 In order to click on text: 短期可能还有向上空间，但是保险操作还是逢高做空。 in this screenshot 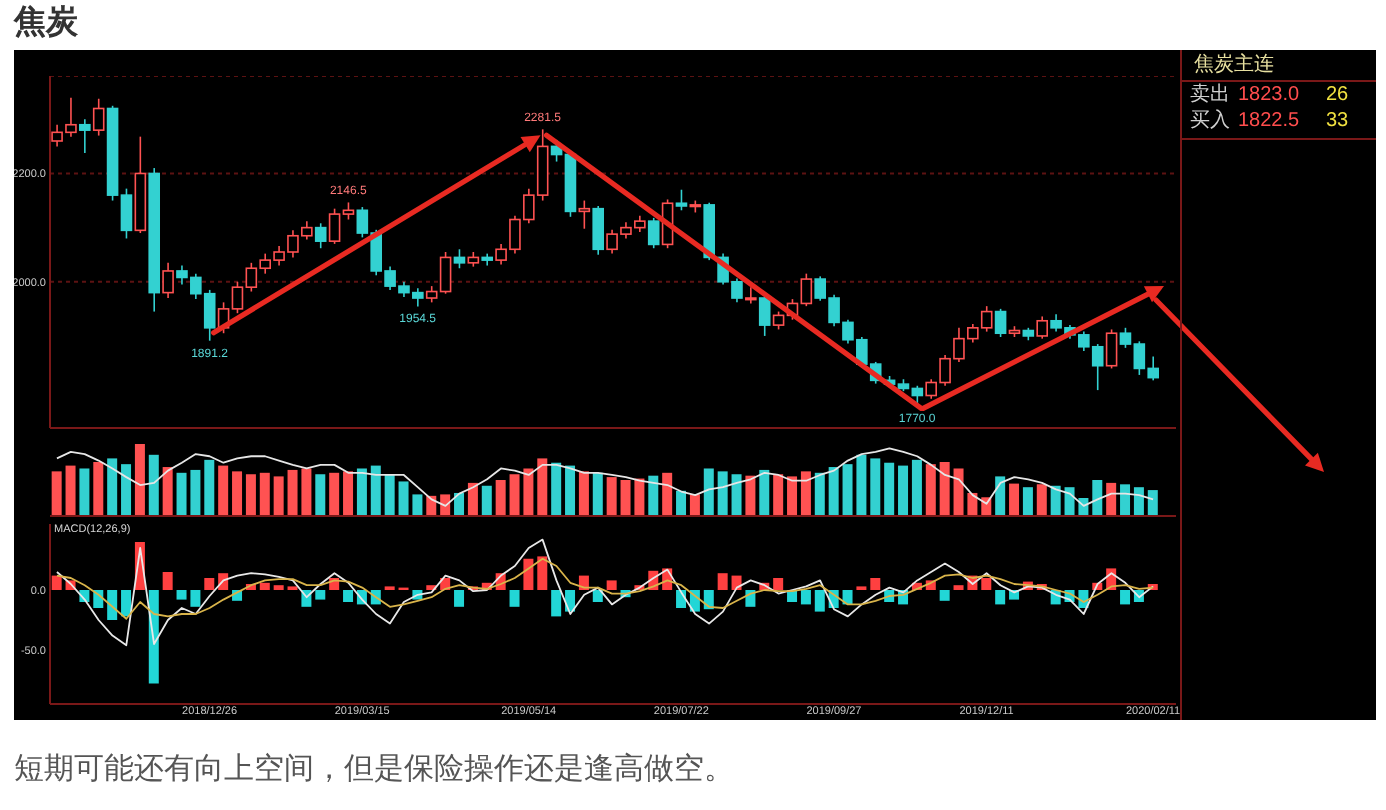, I will do `click(374, 770)`.